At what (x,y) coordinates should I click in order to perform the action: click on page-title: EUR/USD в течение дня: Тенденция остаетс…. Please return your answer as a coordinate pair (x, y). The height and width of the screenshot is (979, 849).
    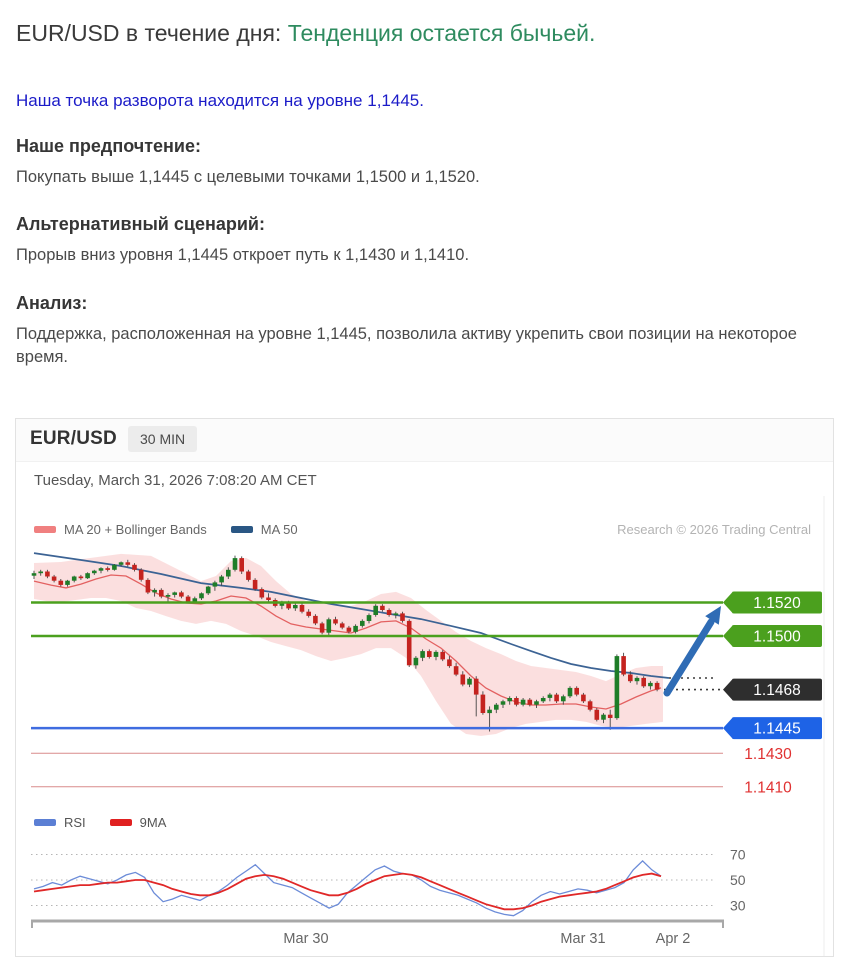
    Looking at the image, I should click on (424, 33).